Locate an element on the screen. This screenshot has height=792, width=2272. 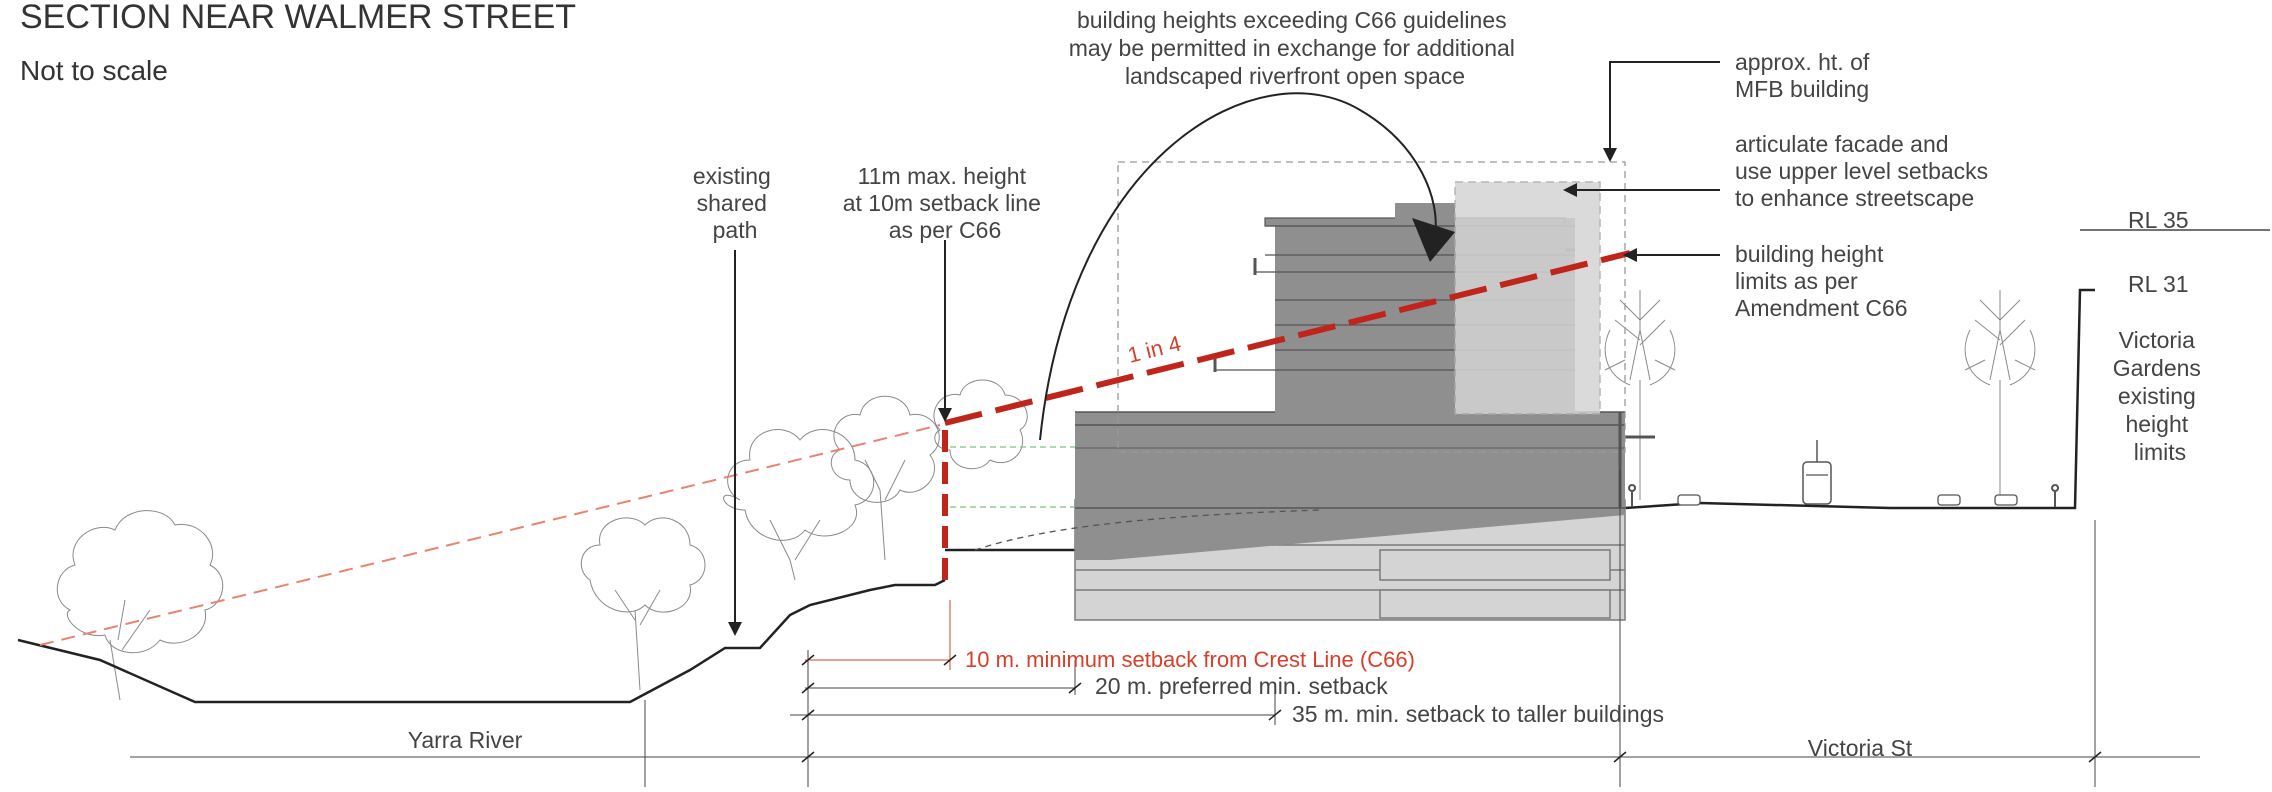
height-limit-slope is located at coordinates (1287, 338).